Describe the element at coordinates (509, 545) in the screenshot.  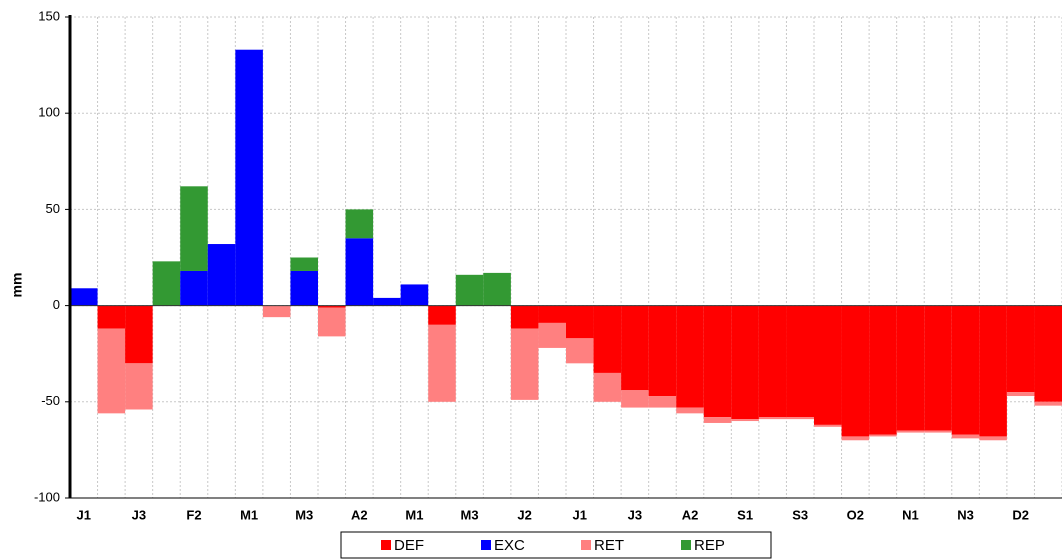
I see `legend-label: EXC` at that location.